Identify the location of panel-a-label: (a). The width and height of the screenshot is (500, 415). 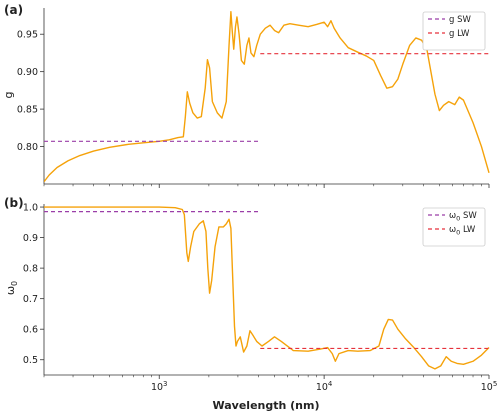
(13, 10).